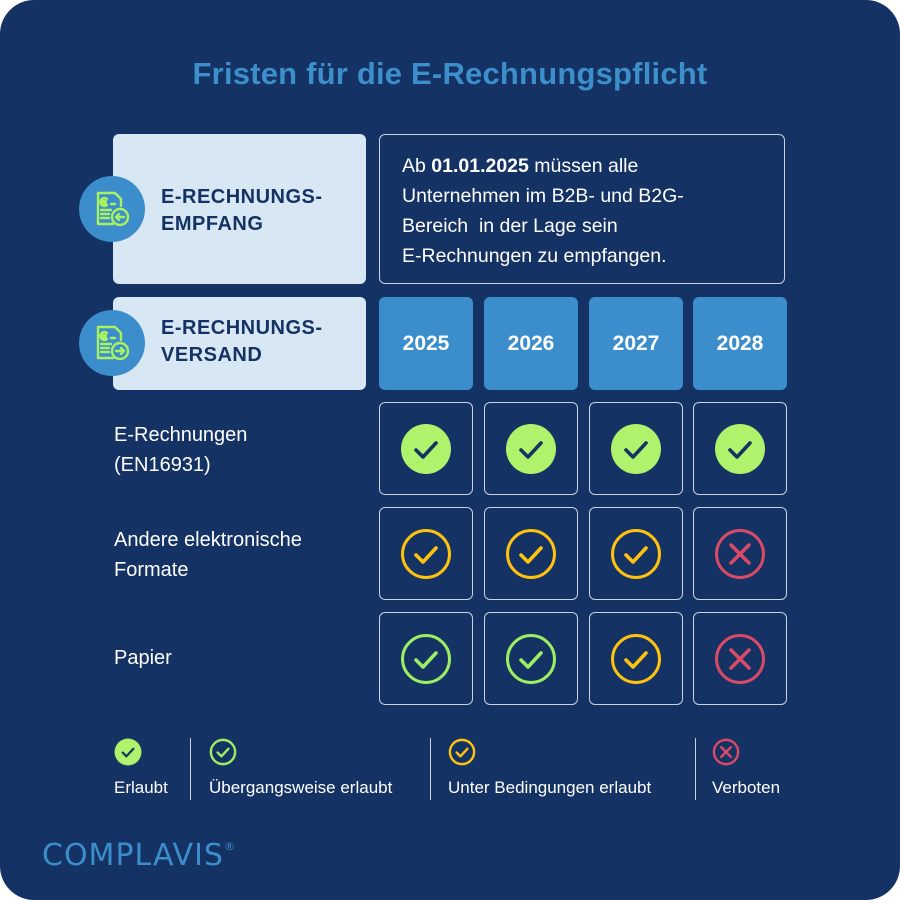 Image resolution: width=900 pixels, height=900 pixels. I want to click on invoice-receive-icon, so click(112, 209).